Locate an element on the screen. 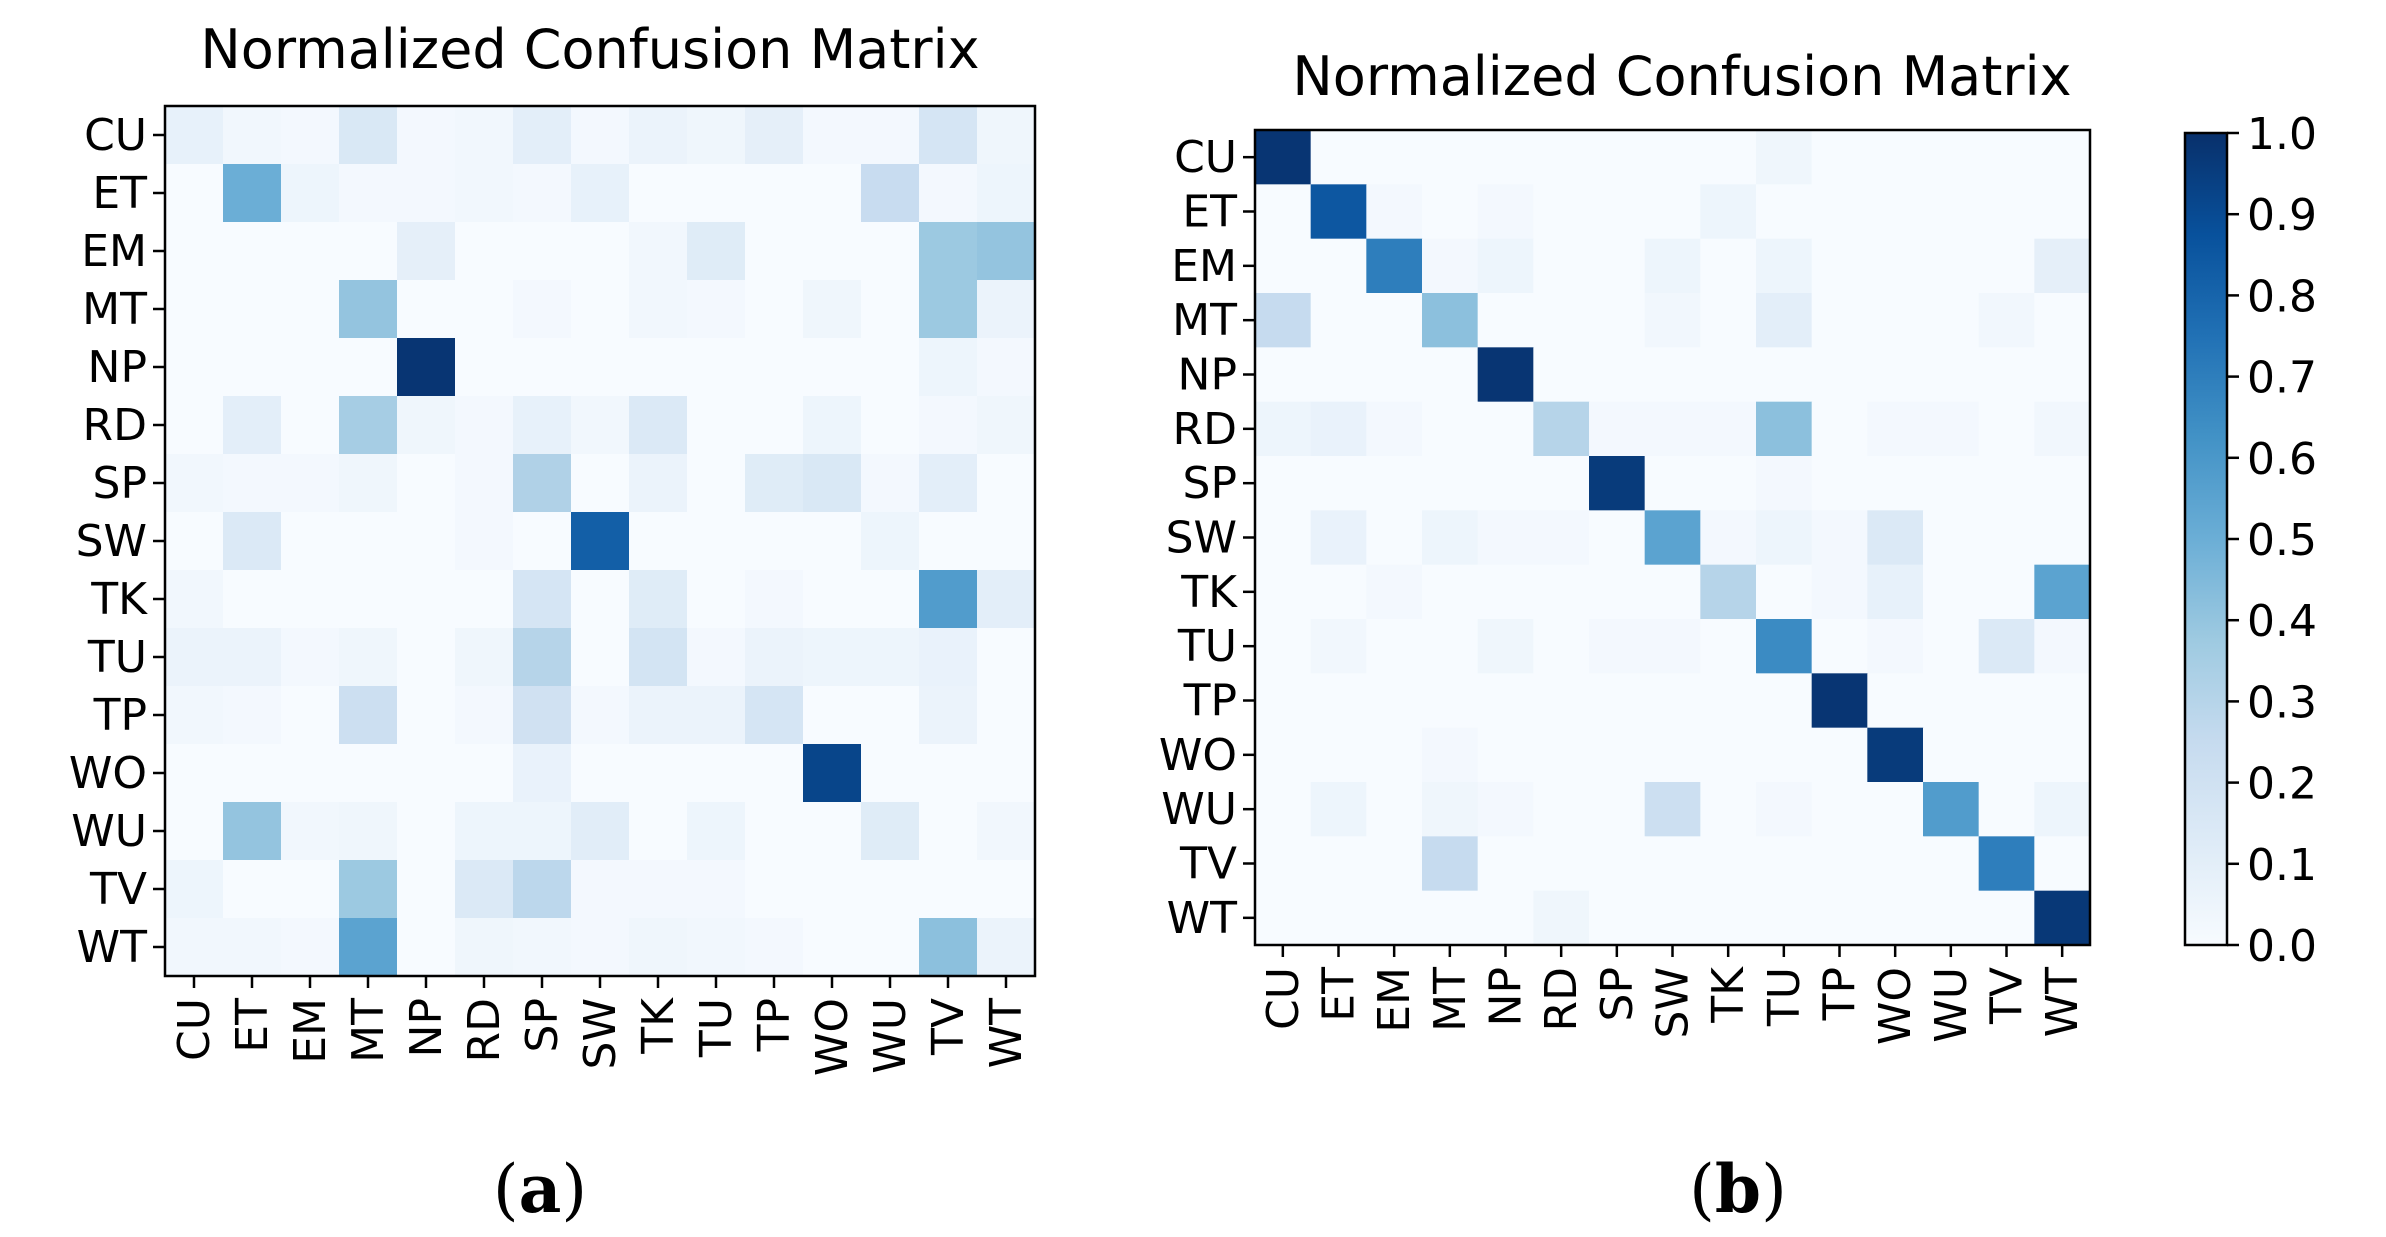  cell-wt-tu is located at coordinates (1784, 918).